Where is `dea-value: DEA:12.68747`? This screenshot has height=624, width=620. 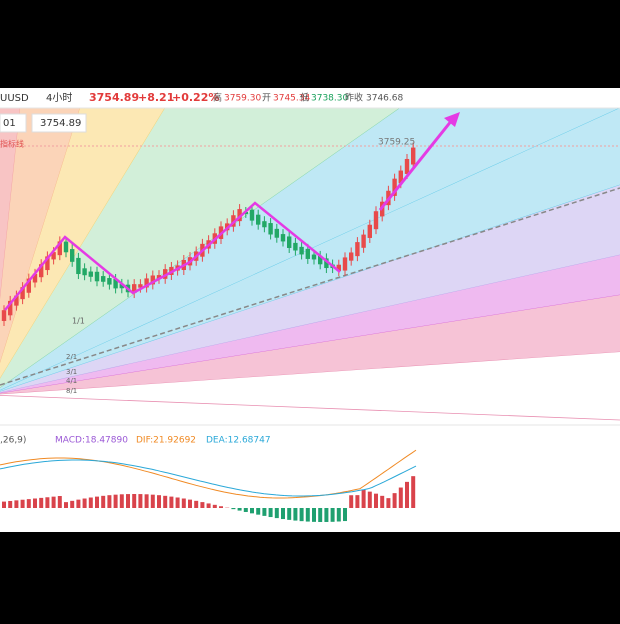 dea-value: DEA:12.68747 is located at coordinates (238, 441).